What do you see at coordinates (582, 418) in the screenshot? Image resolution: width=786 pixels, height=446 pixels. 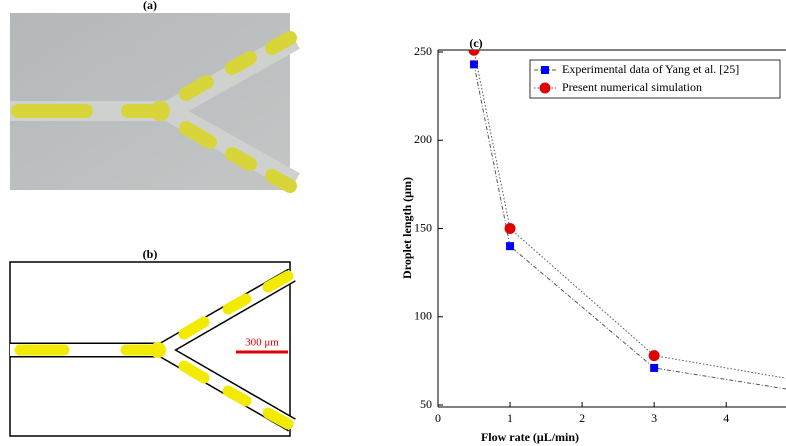 I see `x-tick-label: 2` at bounding box center [582, 418].